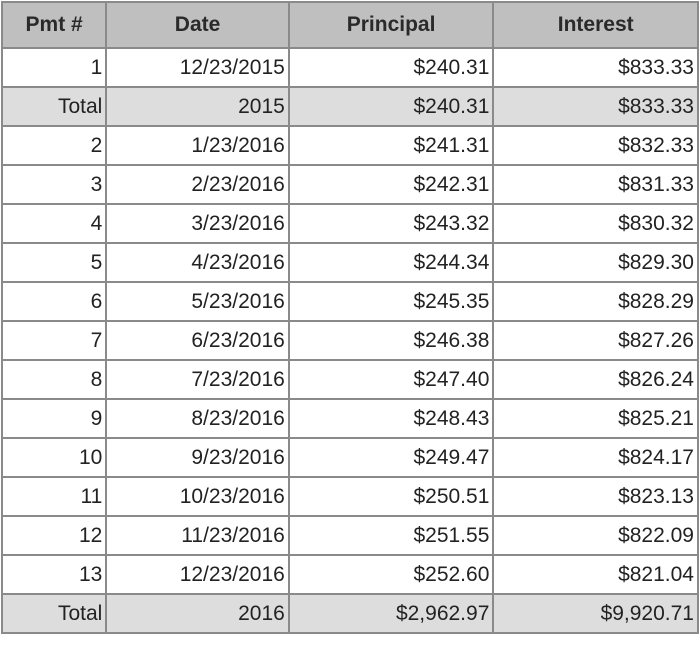 This screenshot has height=671, width=700. What do you see at coordinates (54, 340) in the screenshot?
I see `cell-pmt-number: 7` at bounding box center [54, 340].